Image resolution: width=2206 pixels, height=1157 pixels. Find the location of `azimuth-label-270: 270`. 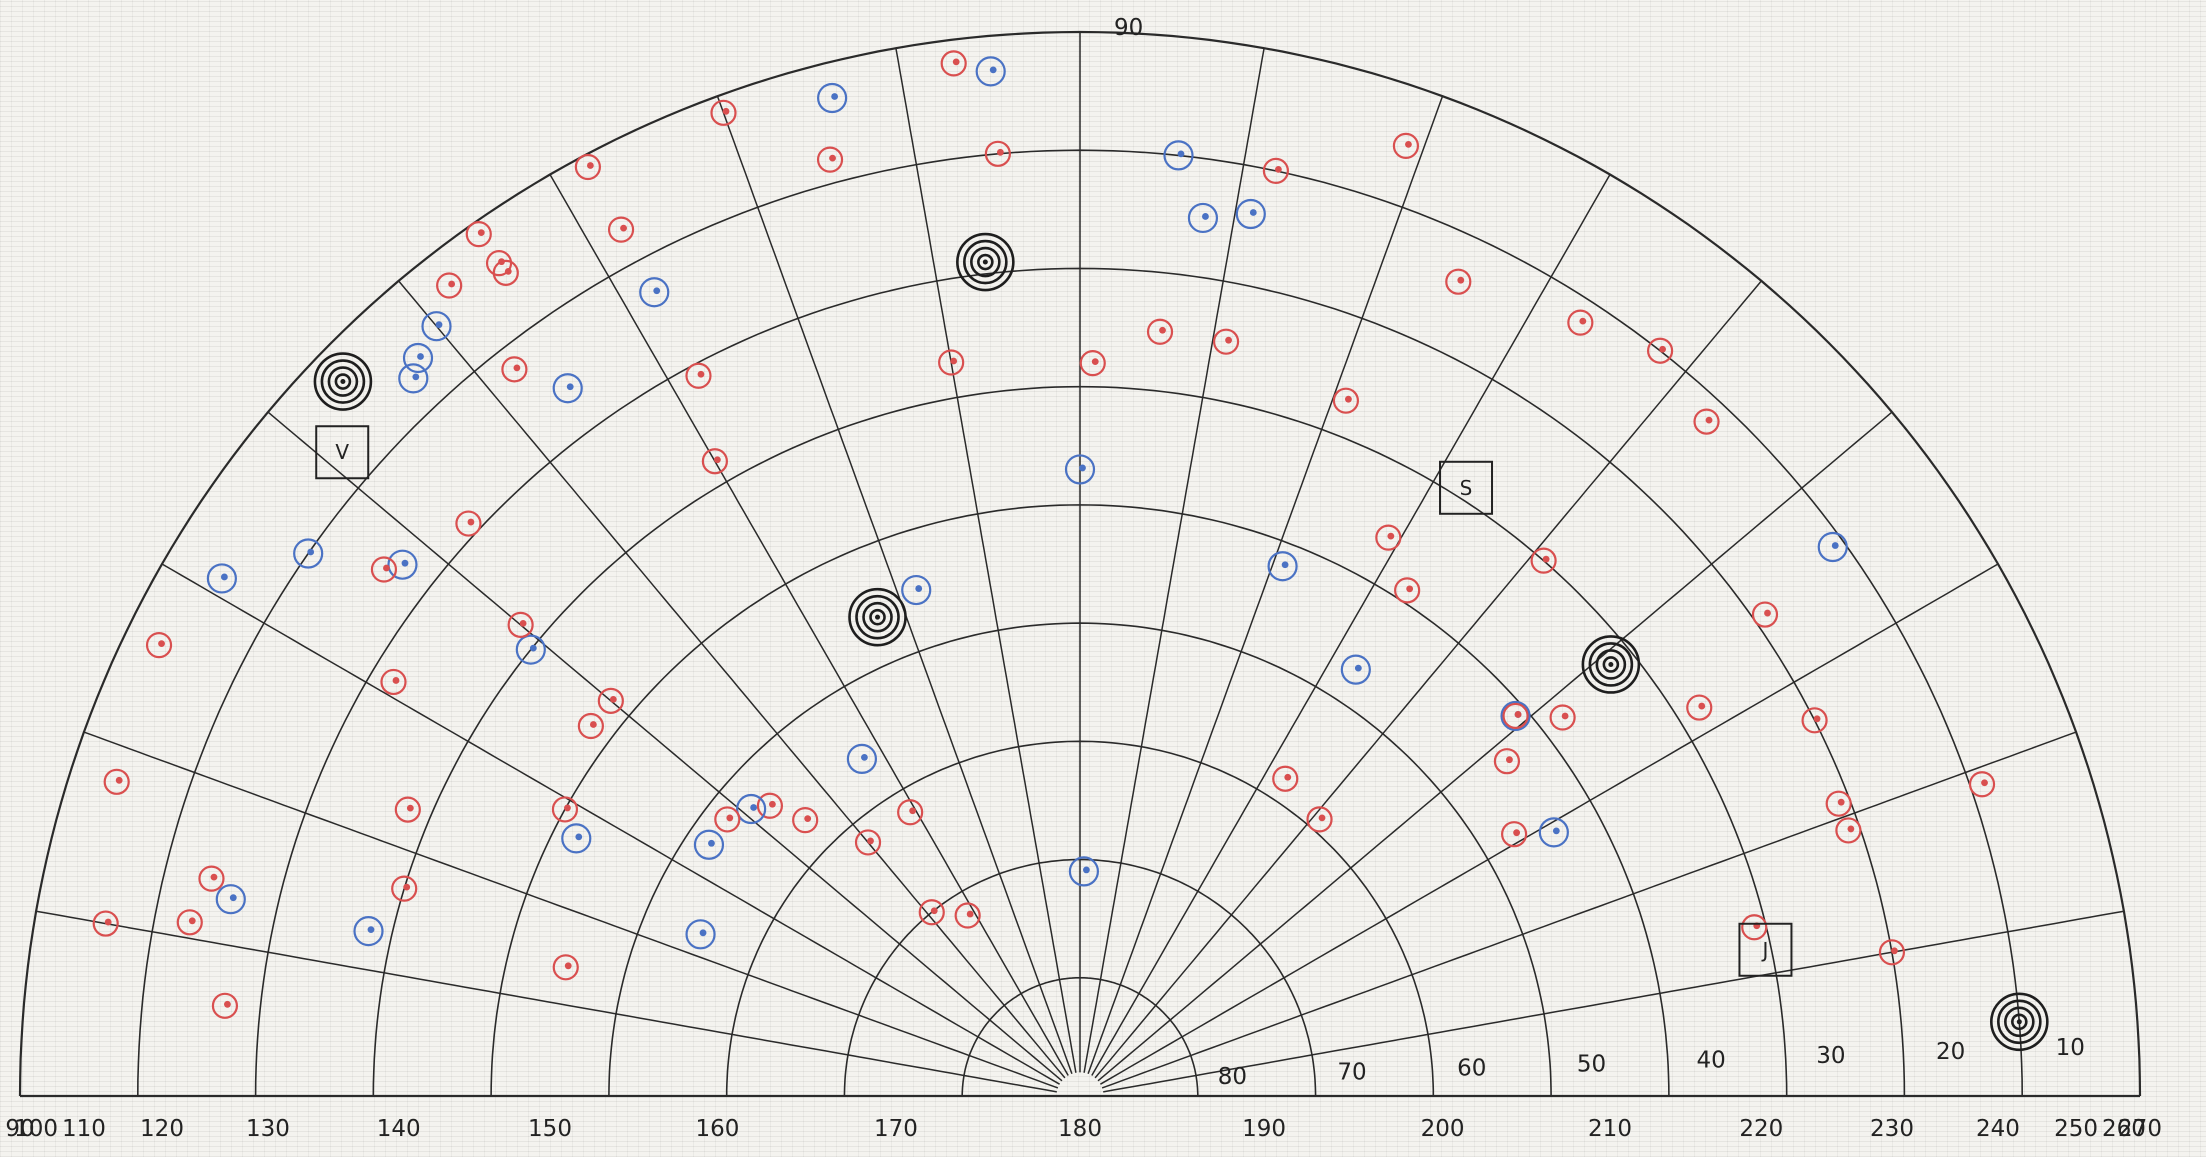

azimuth-label-270: 270 is located at coordinates (2140, 1129).